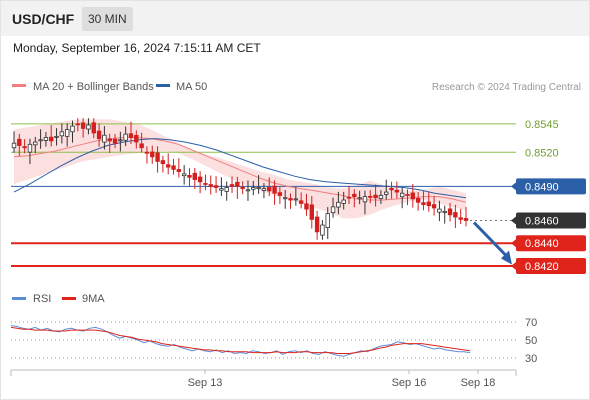  What do you see at coordinates (205, 383) in the screenshot?
I see `x-tick-label-sep13: Sep 13` at bounding box center [205, 383].